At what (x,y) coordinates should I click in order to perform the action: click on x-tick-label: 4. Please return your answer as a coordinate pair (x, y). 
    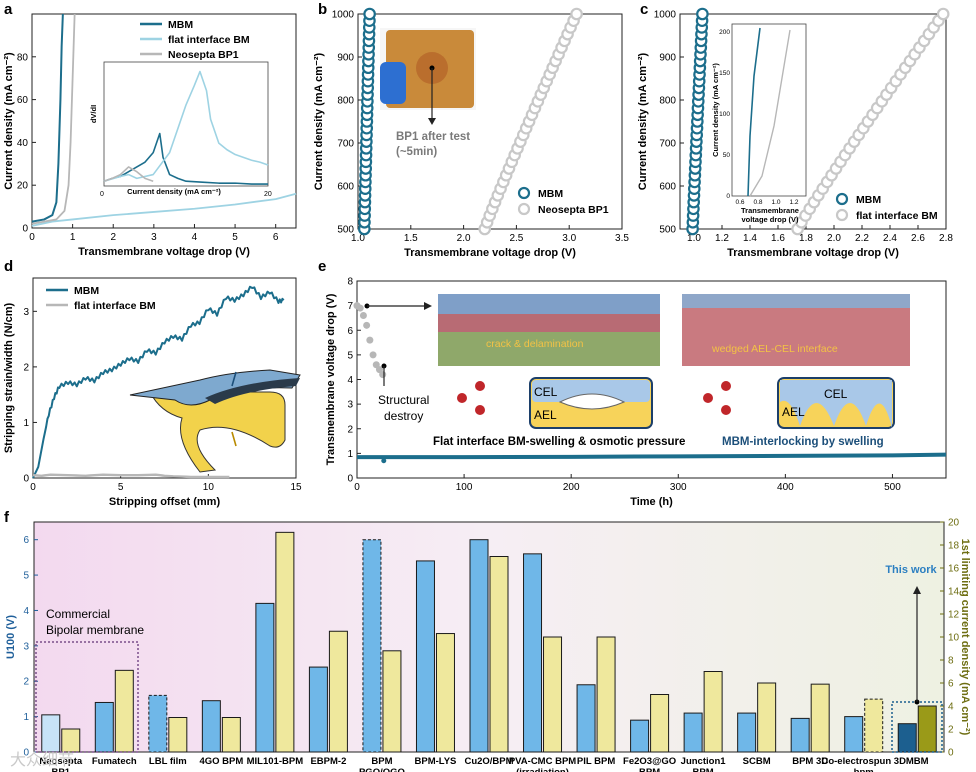
    Looking at the image, I should click on (195, 237).